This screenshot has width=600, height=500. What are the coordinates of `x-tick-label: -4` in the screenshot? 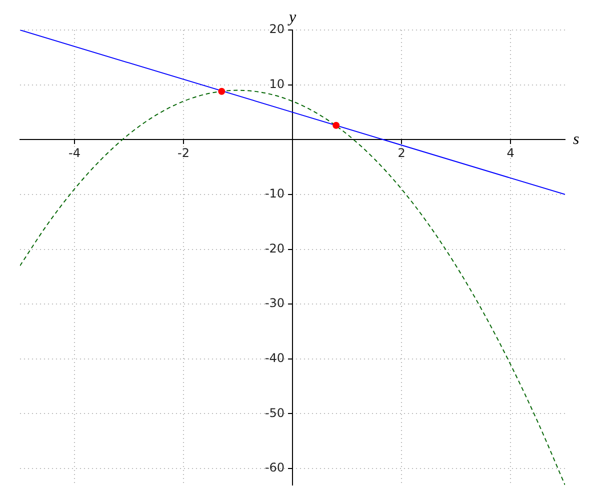 It's located at (74, 153).